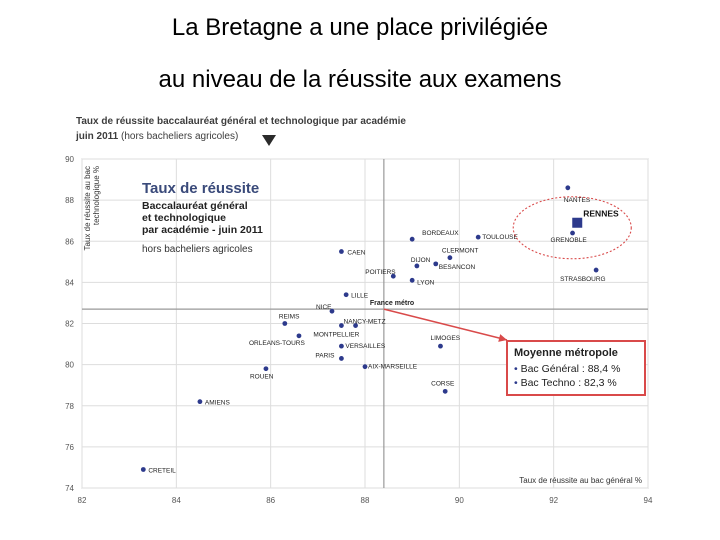 The height and width of the screenshot is (540, 720). Describe the element at coordinates (69, 282) in the screenshot. I see `y-tick-label: 84` at that location.